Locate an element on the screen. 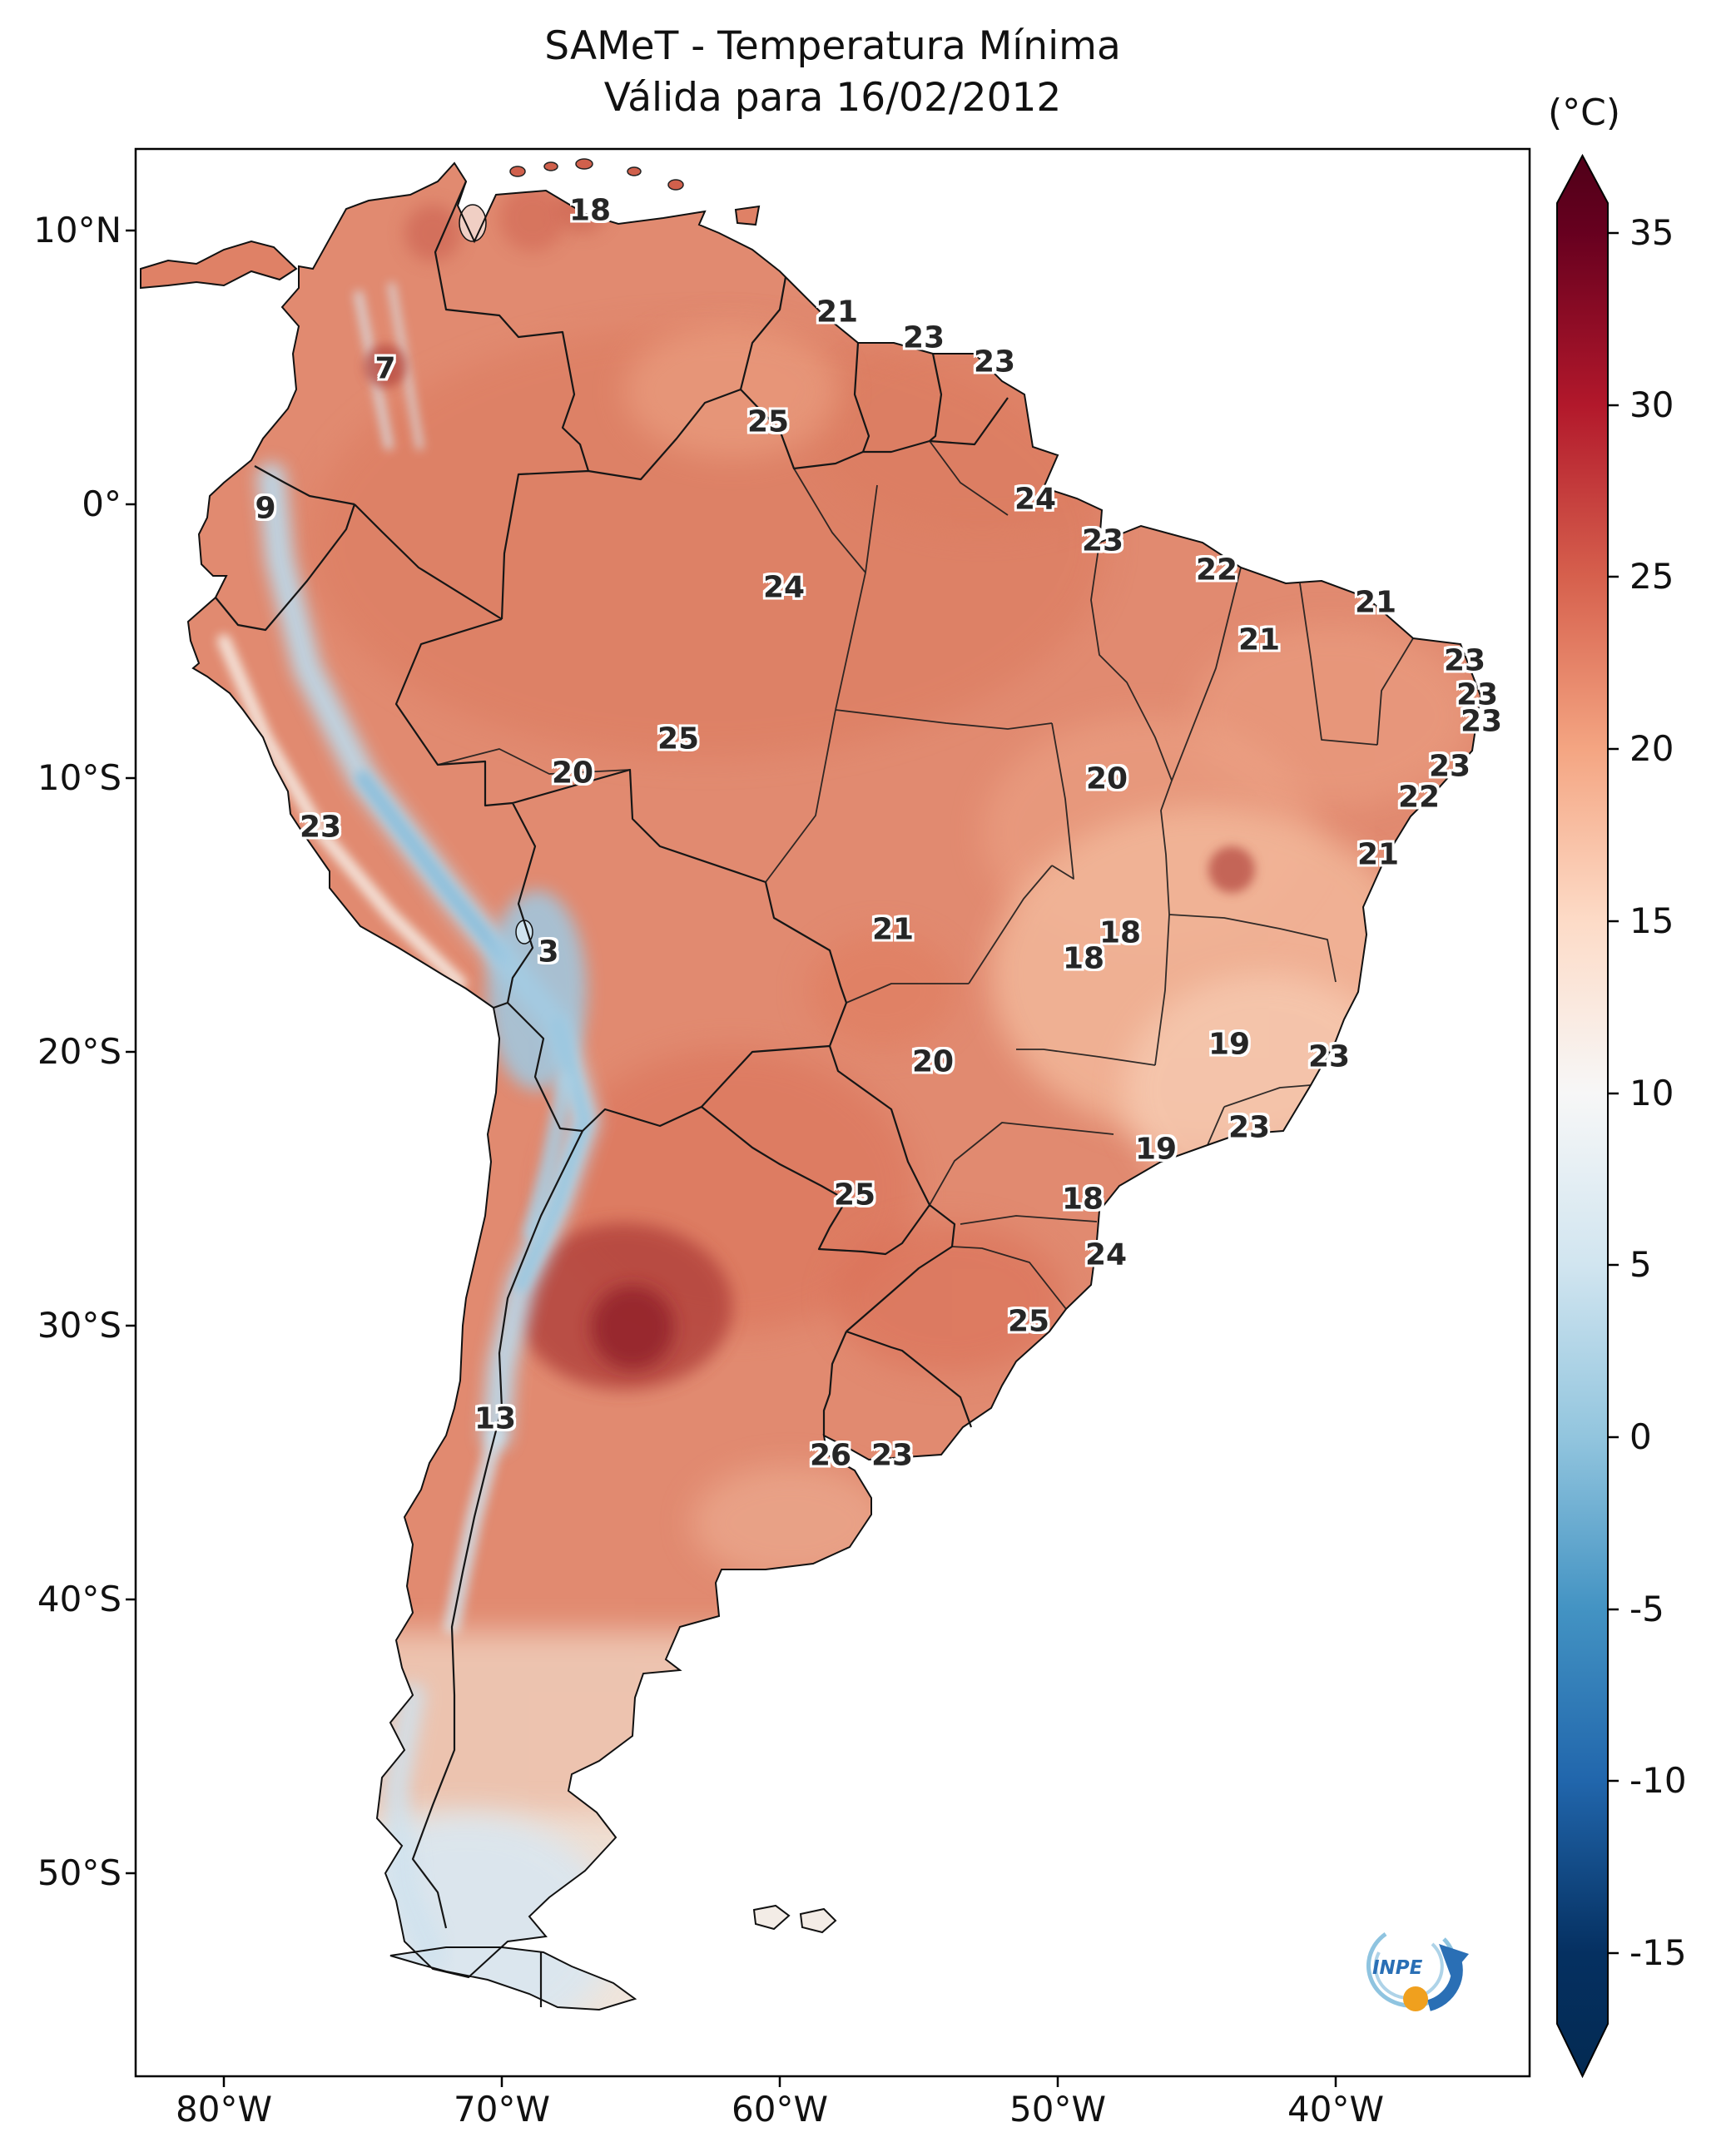  trinidad-island is located at coordinates (747, 215).